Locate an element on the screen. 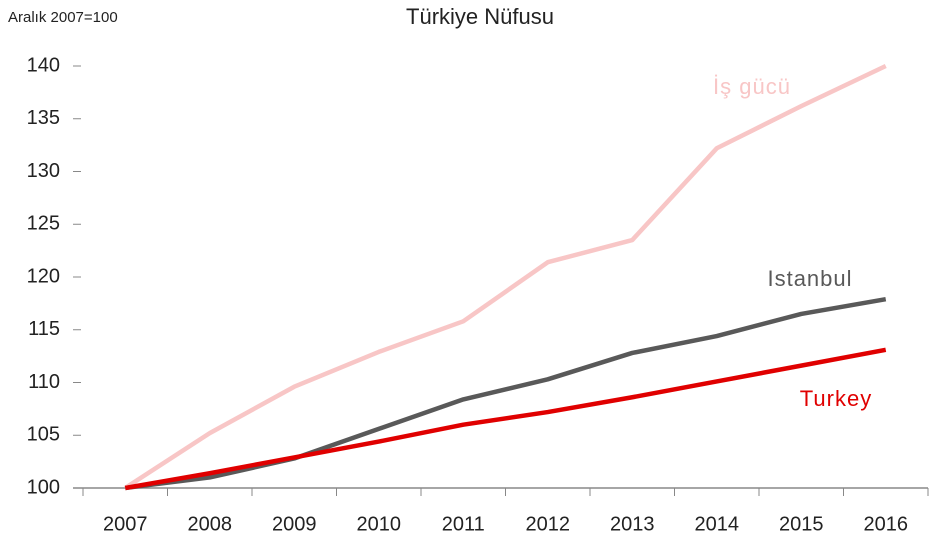 The image size is (937, 543). x-tick-label: 2008 is located at coordinates (210, 524).